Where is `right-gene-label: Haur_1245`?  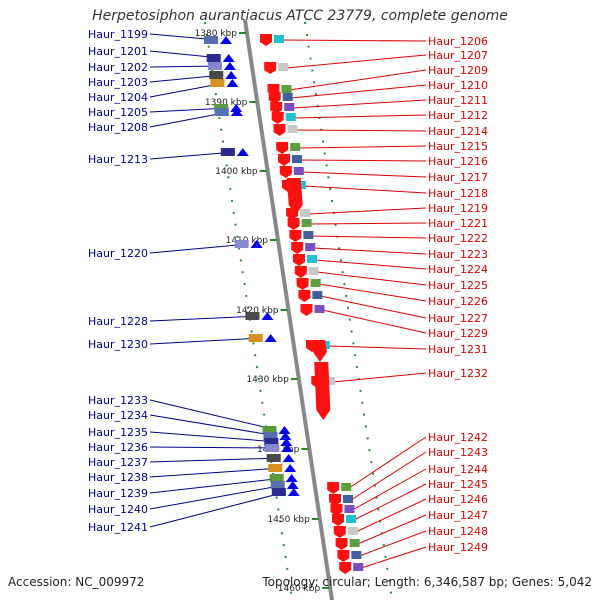 right-gene-label: Haur_1245 is located at coordinates (458, 484).